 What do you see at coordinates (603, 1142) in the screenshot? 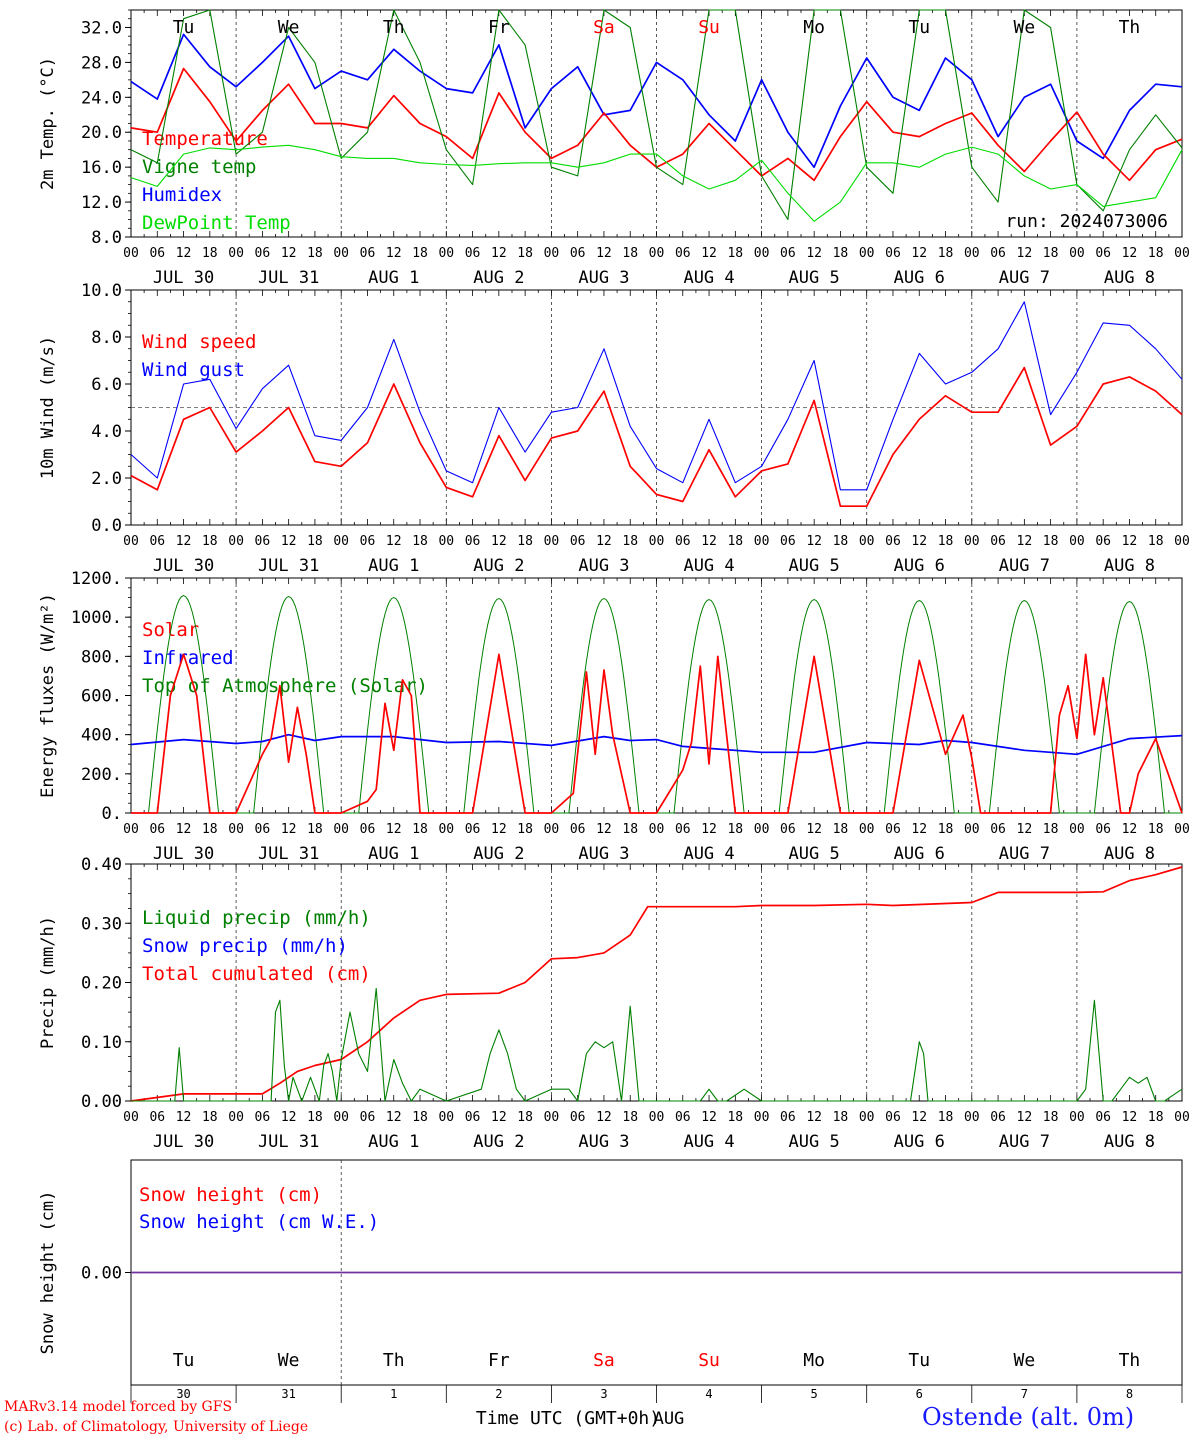
I see `x-date-label: AUG 3` at bounding box center [603, 1142].